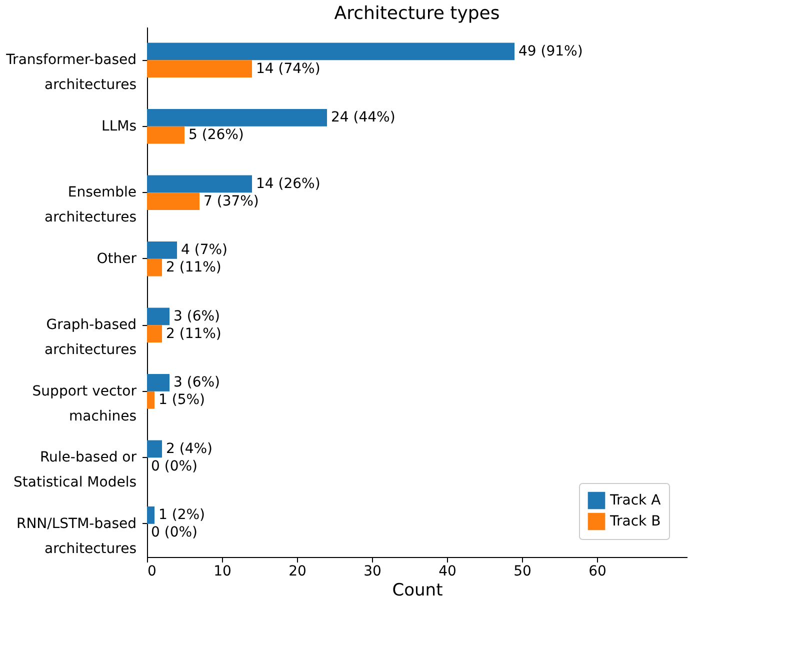 Image resolution: width=802 pixels, height=657 pixels. What do you see at coordinates (90, 337) in the screenshot?
I see `y-tick-label: Graph-based architectures` at bounding box center [90, 337].